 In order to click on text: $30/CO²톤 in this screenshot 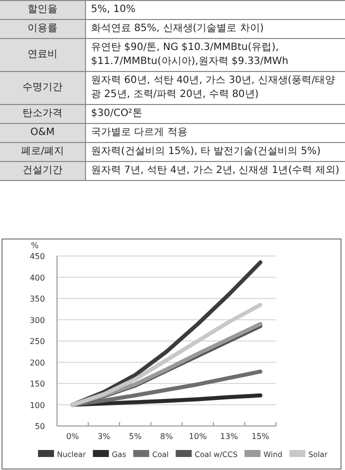, I will do `click(215, 114)`.